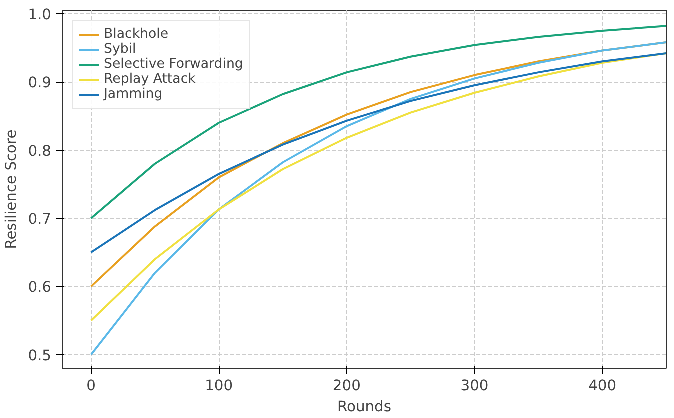 The width and height of the screenshot is (674, 418). What do you see at coordinates (40, 287) in the screenshot?
I see `y-tick-label: 0.6` at bounding box center [40, 287].